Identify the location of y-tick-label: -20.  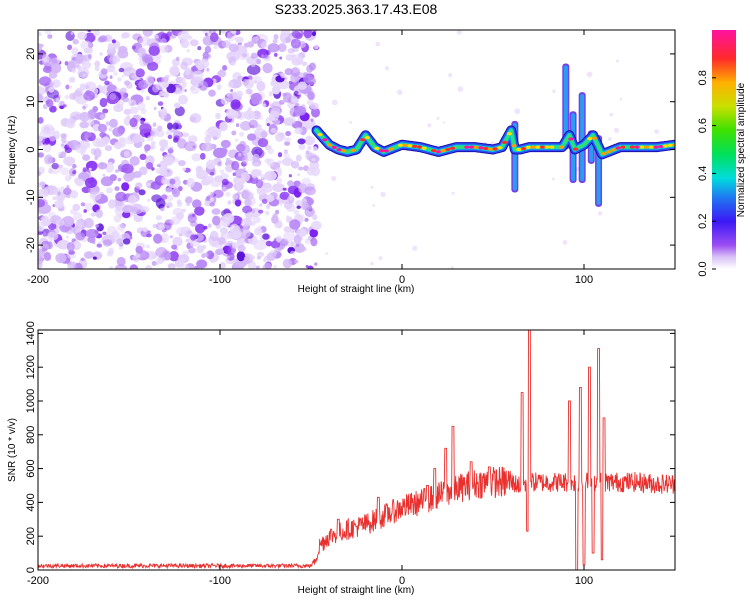
(31, 245).